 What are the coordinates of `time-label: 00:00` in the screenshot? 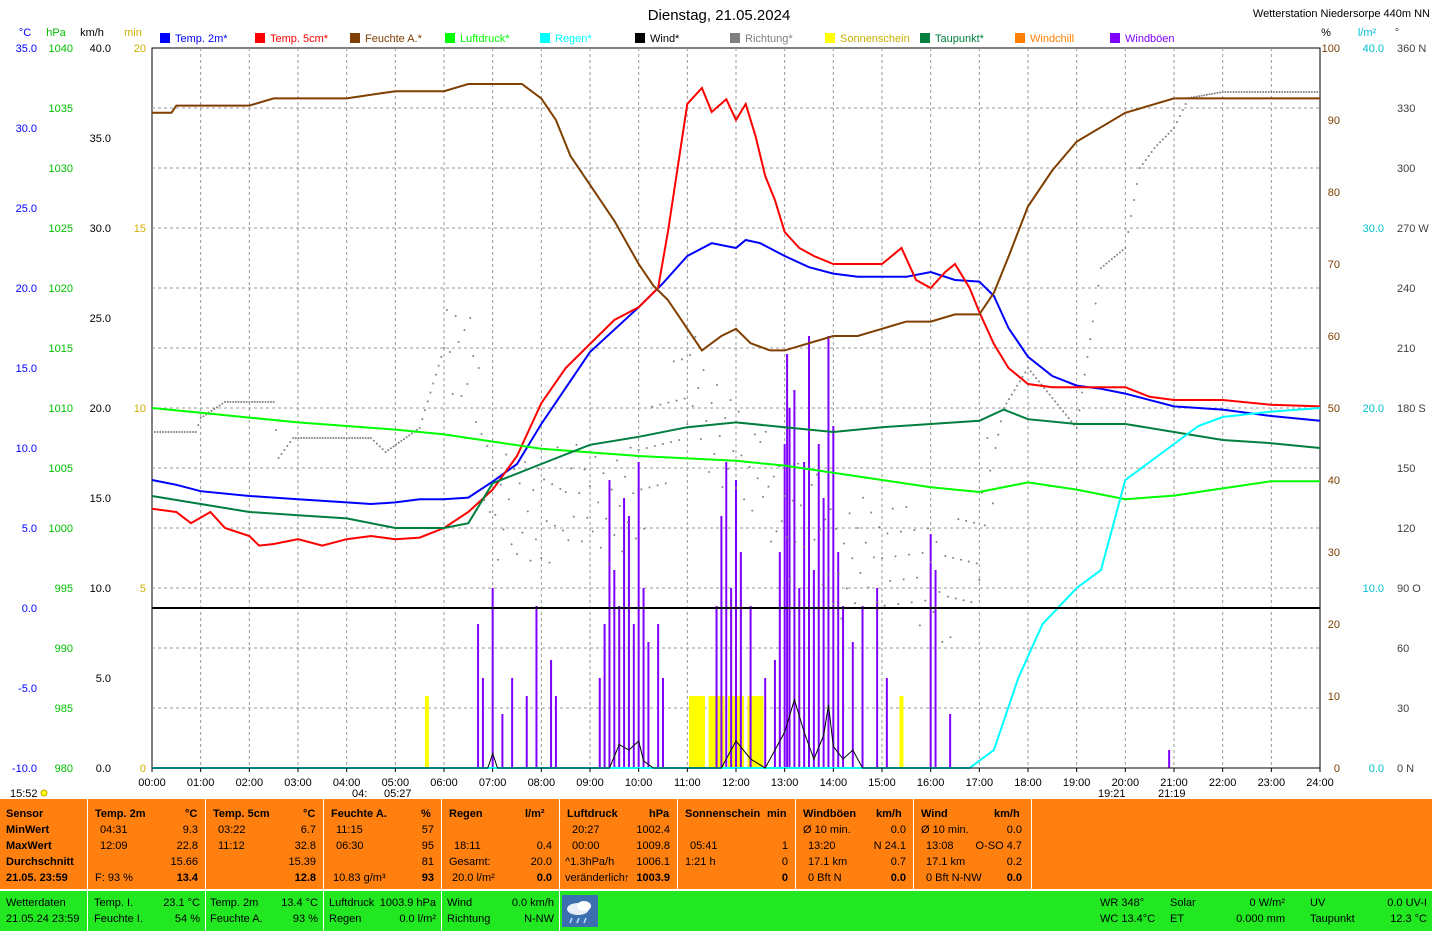 It's located at (152, 783).